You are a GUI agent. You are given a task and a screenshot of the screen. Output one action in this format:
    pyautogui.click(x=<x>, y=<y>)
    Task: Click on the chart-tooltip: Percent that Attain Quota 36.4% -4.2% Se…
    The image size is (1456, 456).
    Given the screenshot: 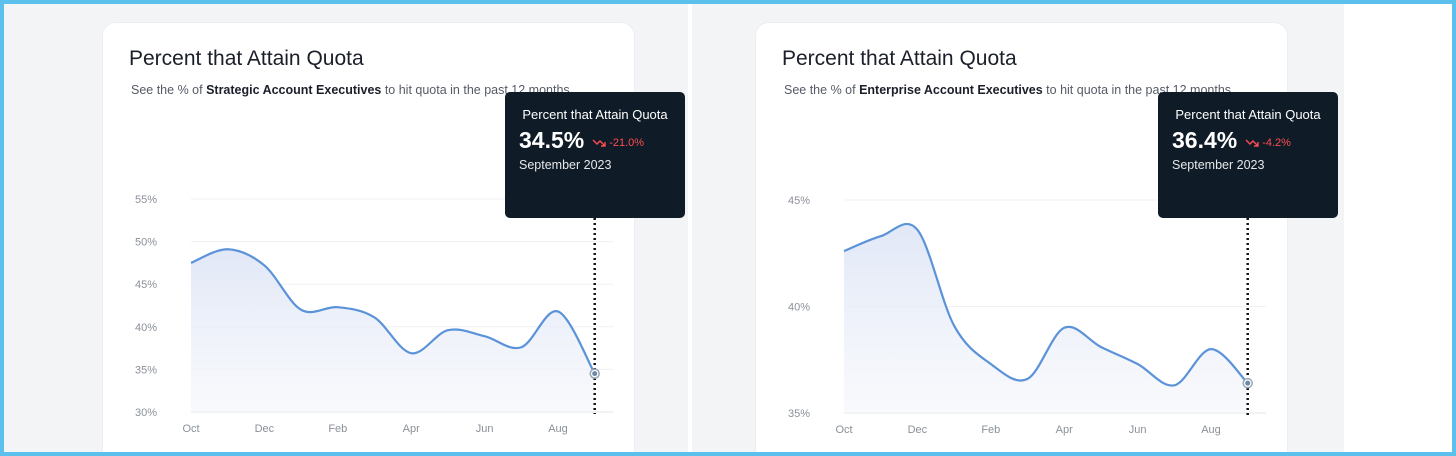 What is the action you would take?
    pyautogui.click(x=1248, y=155)
    